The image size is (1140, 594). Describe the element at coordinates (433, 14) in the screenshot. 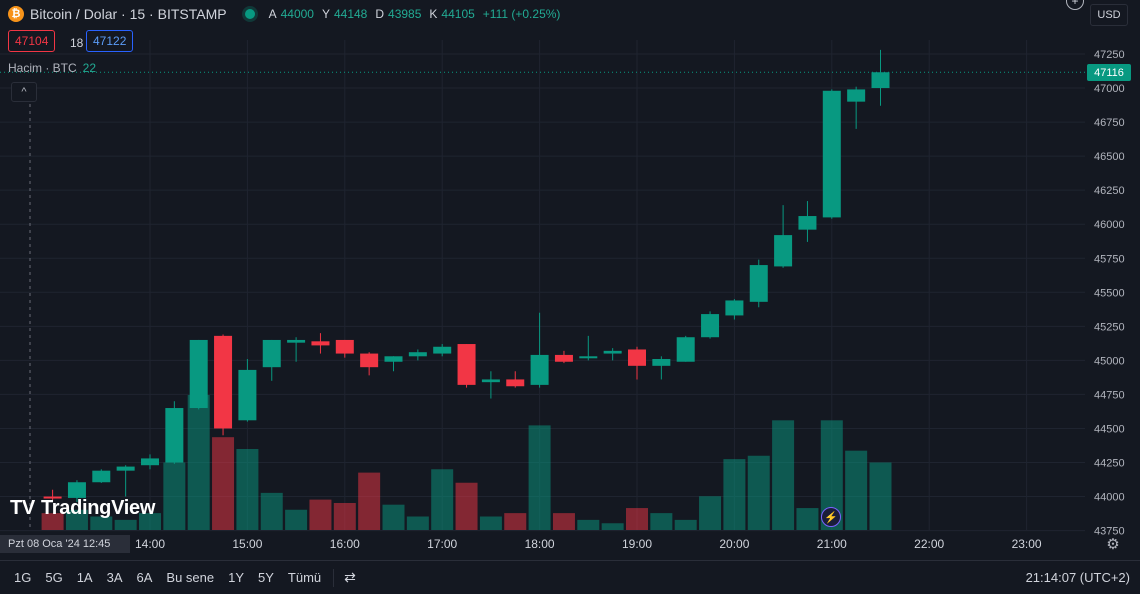

I see `ohlc-label-close: K` at that location.